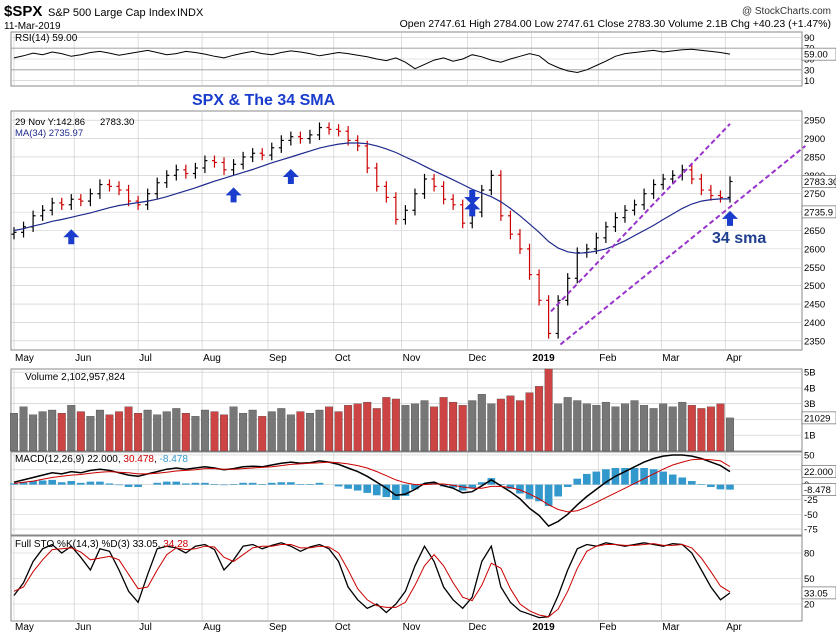 This screenshot has height=633, width=836. I want to click on price-y-tick-label: 2750, so click(814, 194).